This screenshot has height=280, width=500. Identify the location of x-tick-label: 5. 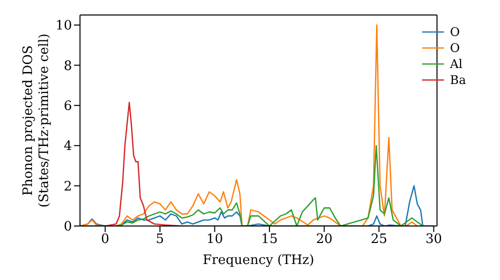
(160, 240).